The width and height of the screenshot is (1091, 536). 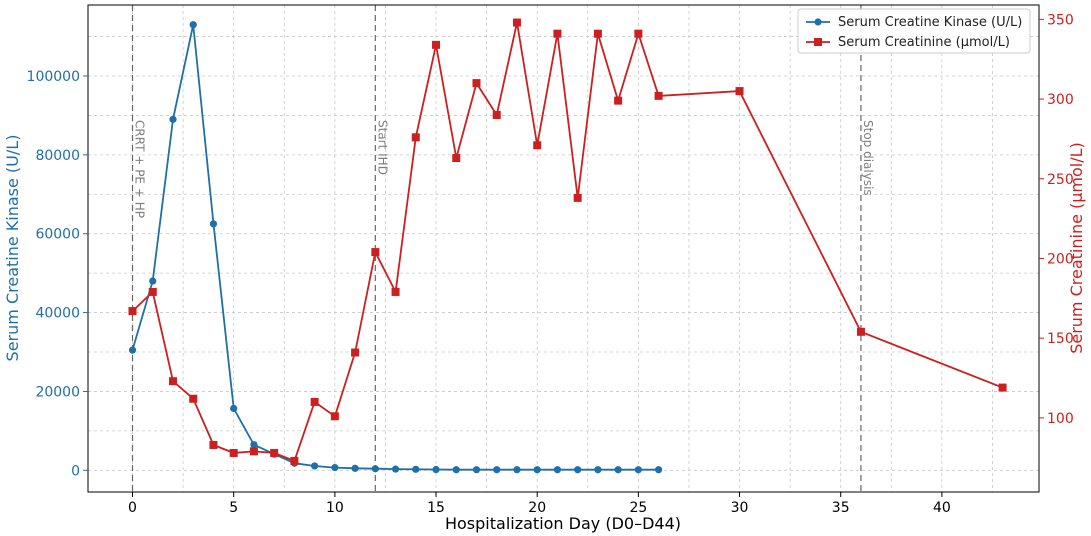 I want to click on annotation-label: Start IHD, so click(x=382, y=147).